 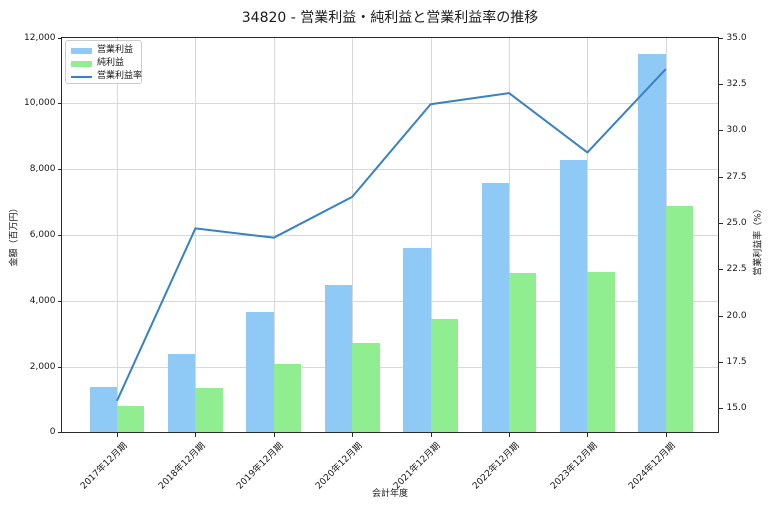 What do you see at coordinates (81, 63) in the screenshot?
I see `legend-swatch-net-profit` at bounding box center [81, 63].